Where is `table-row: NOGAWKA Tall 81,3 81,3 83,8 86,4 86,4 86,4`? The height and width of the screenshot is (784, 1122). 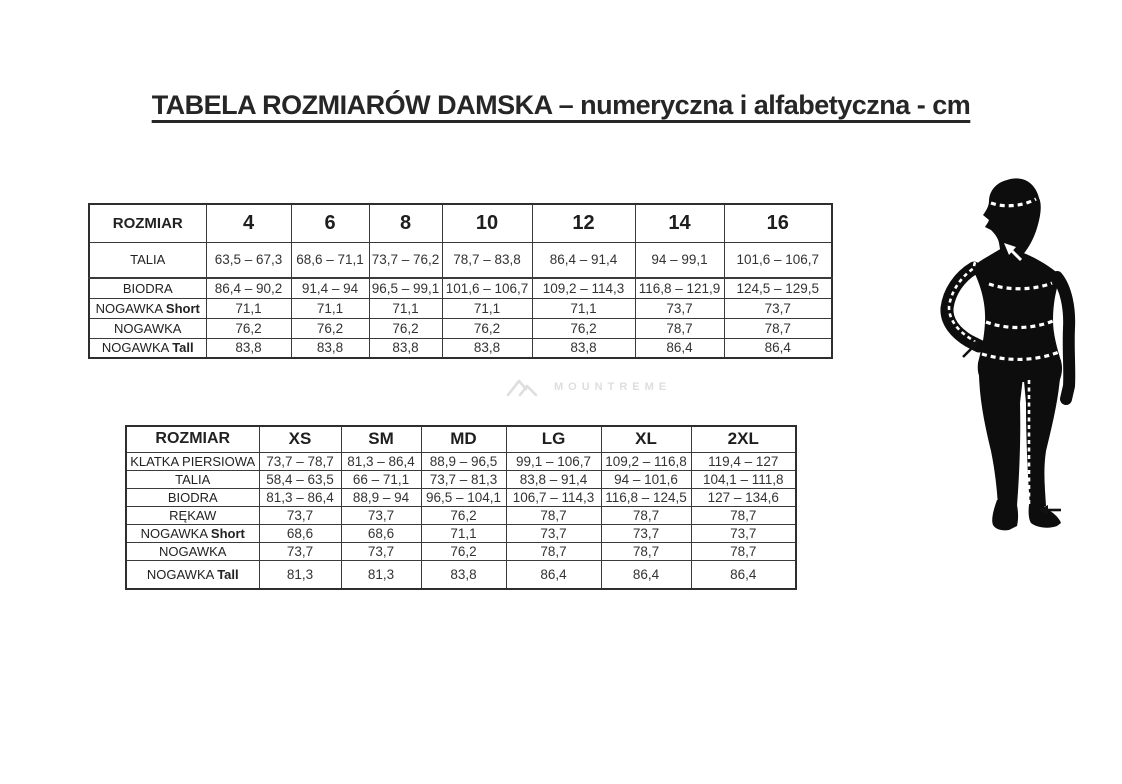 table-row: NOGAWKA Tall 81,3 81,3 83,8 86,4 86,4 86,4 is located at coordinates (461, 574).